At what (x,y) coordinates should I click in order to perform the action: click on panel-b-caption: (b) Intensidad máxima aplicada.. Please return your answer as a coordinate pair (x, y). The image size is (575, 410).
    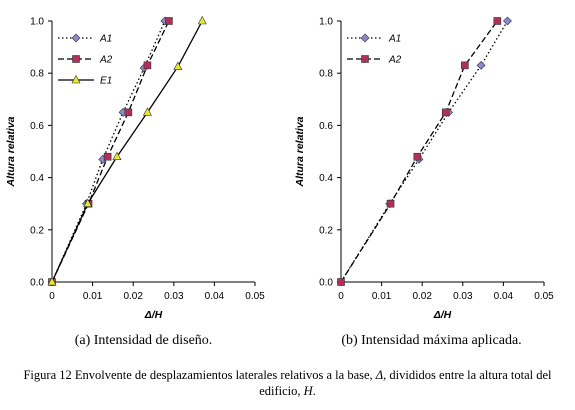
    Looking at the image, I should click on (431, 340).